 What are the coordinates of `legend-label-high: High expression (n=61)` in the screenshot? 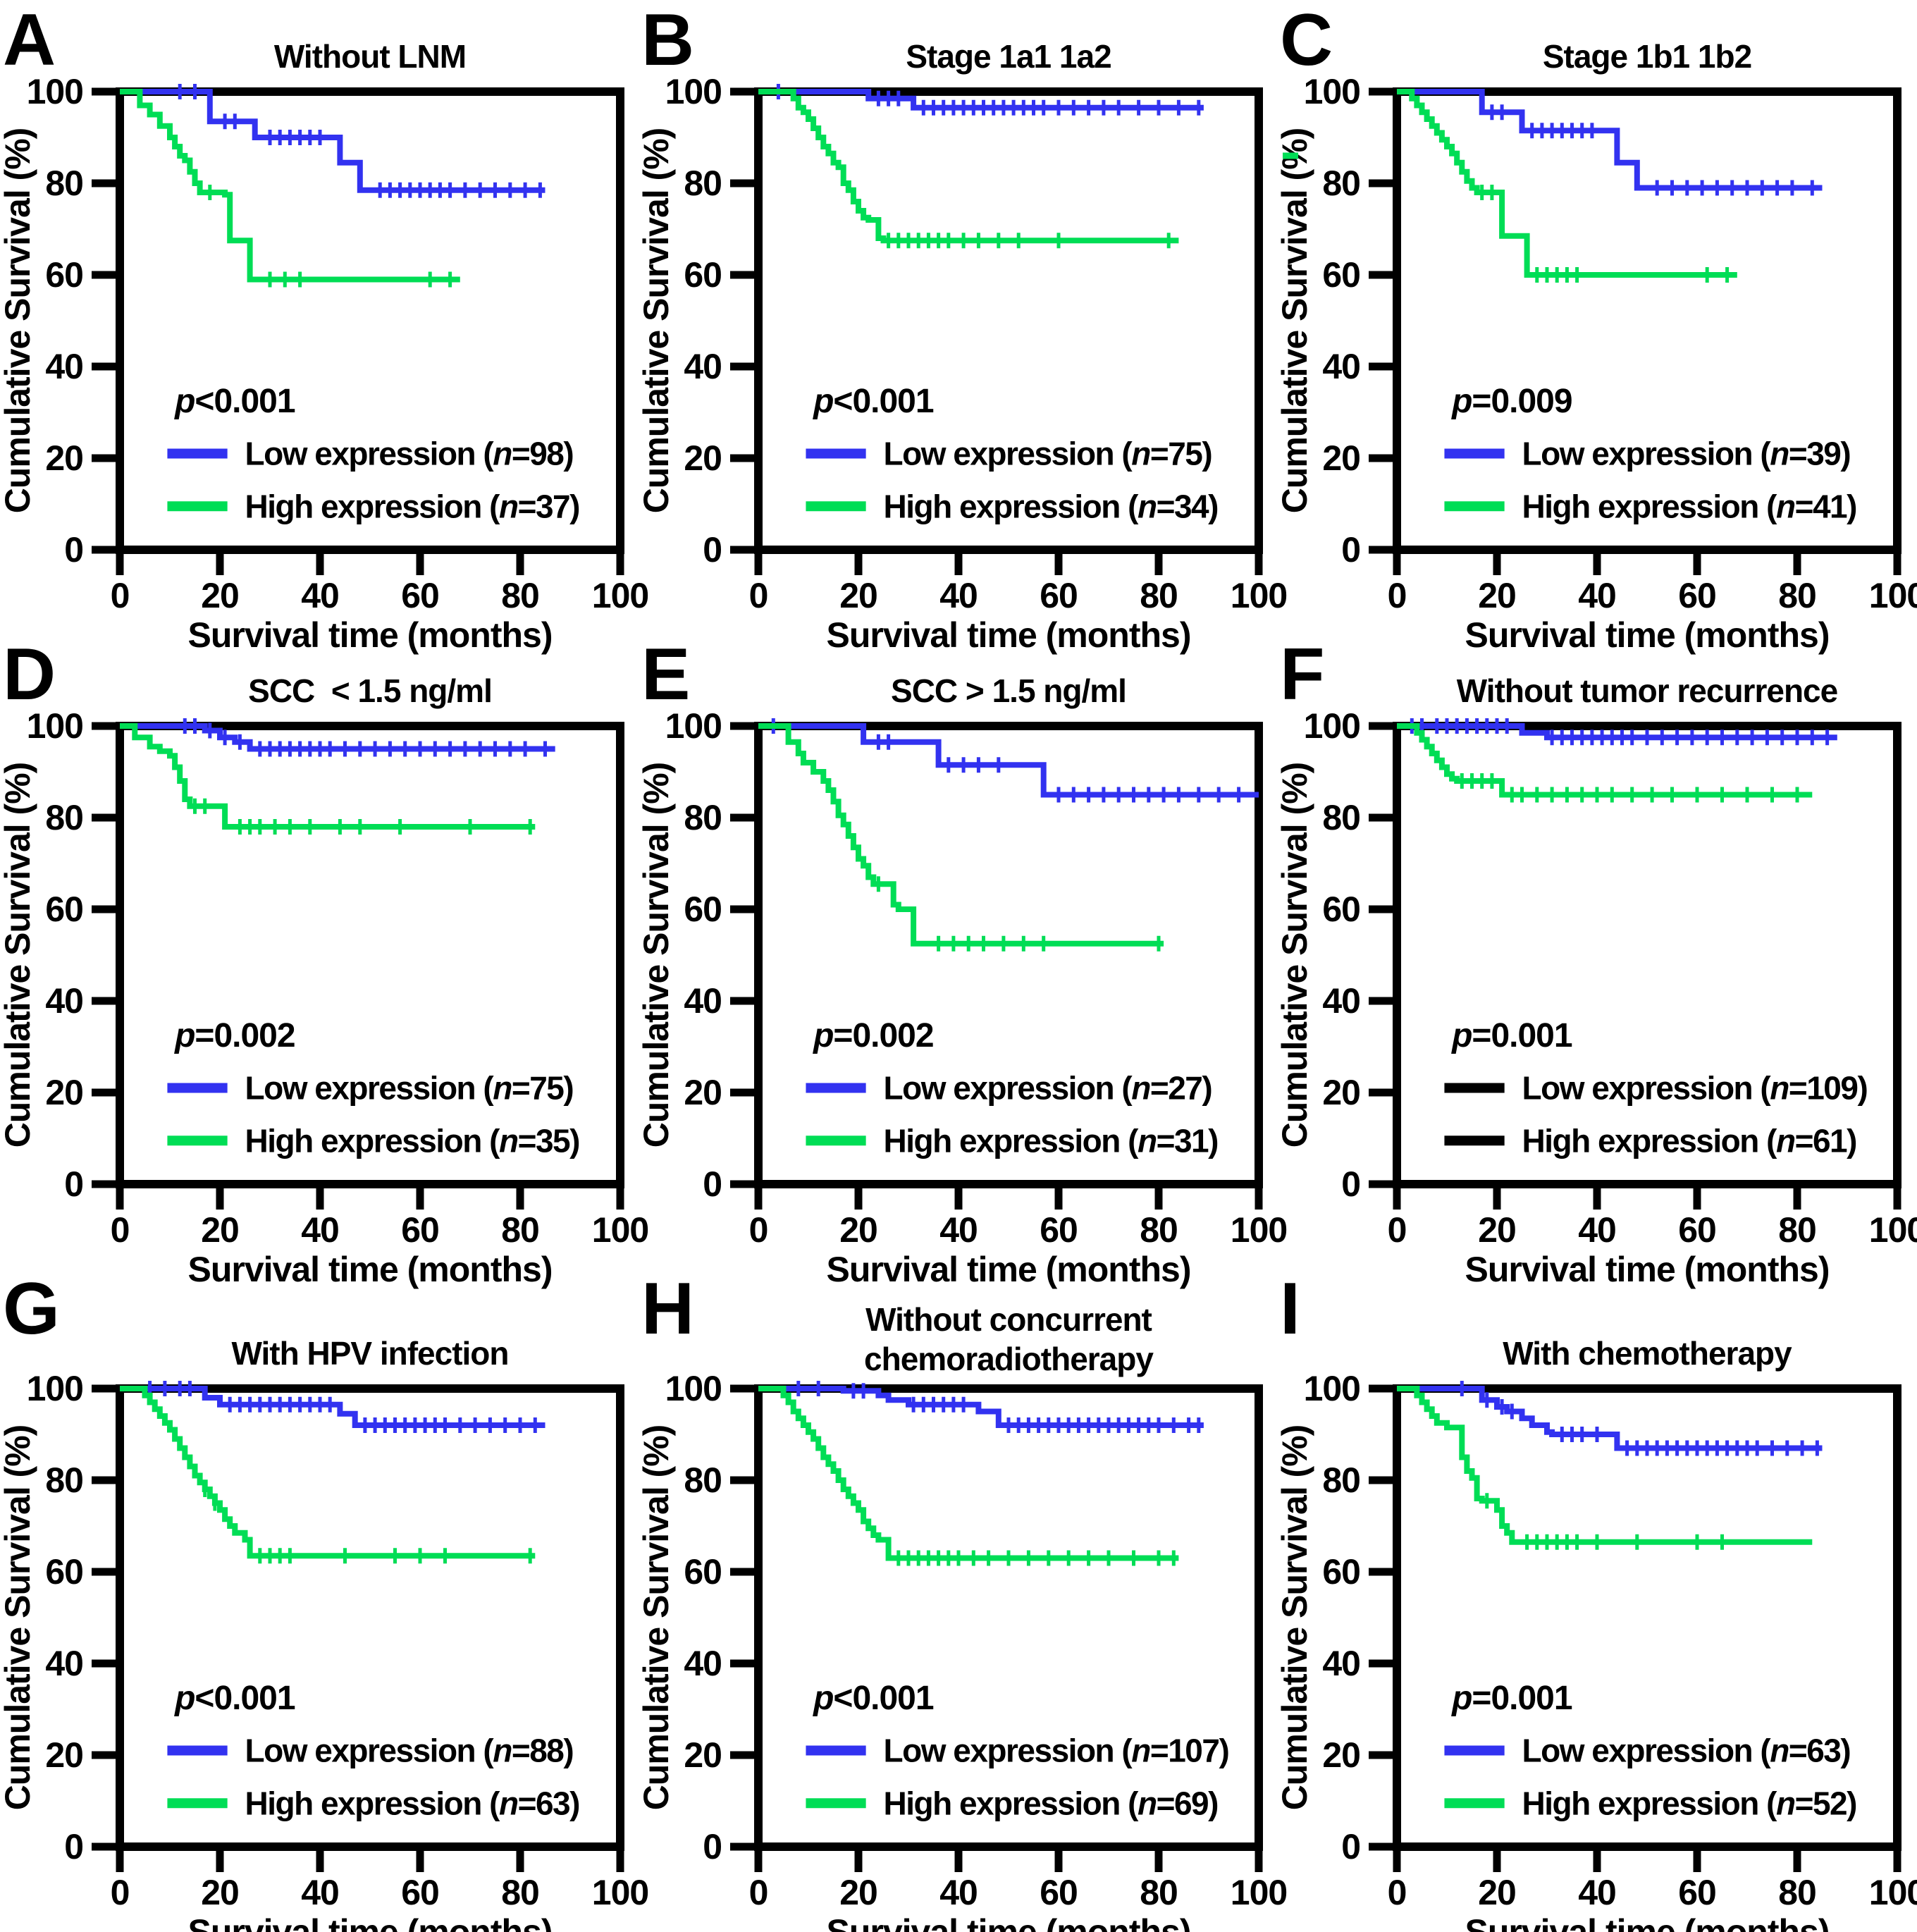 It's located at (1689, 1140).